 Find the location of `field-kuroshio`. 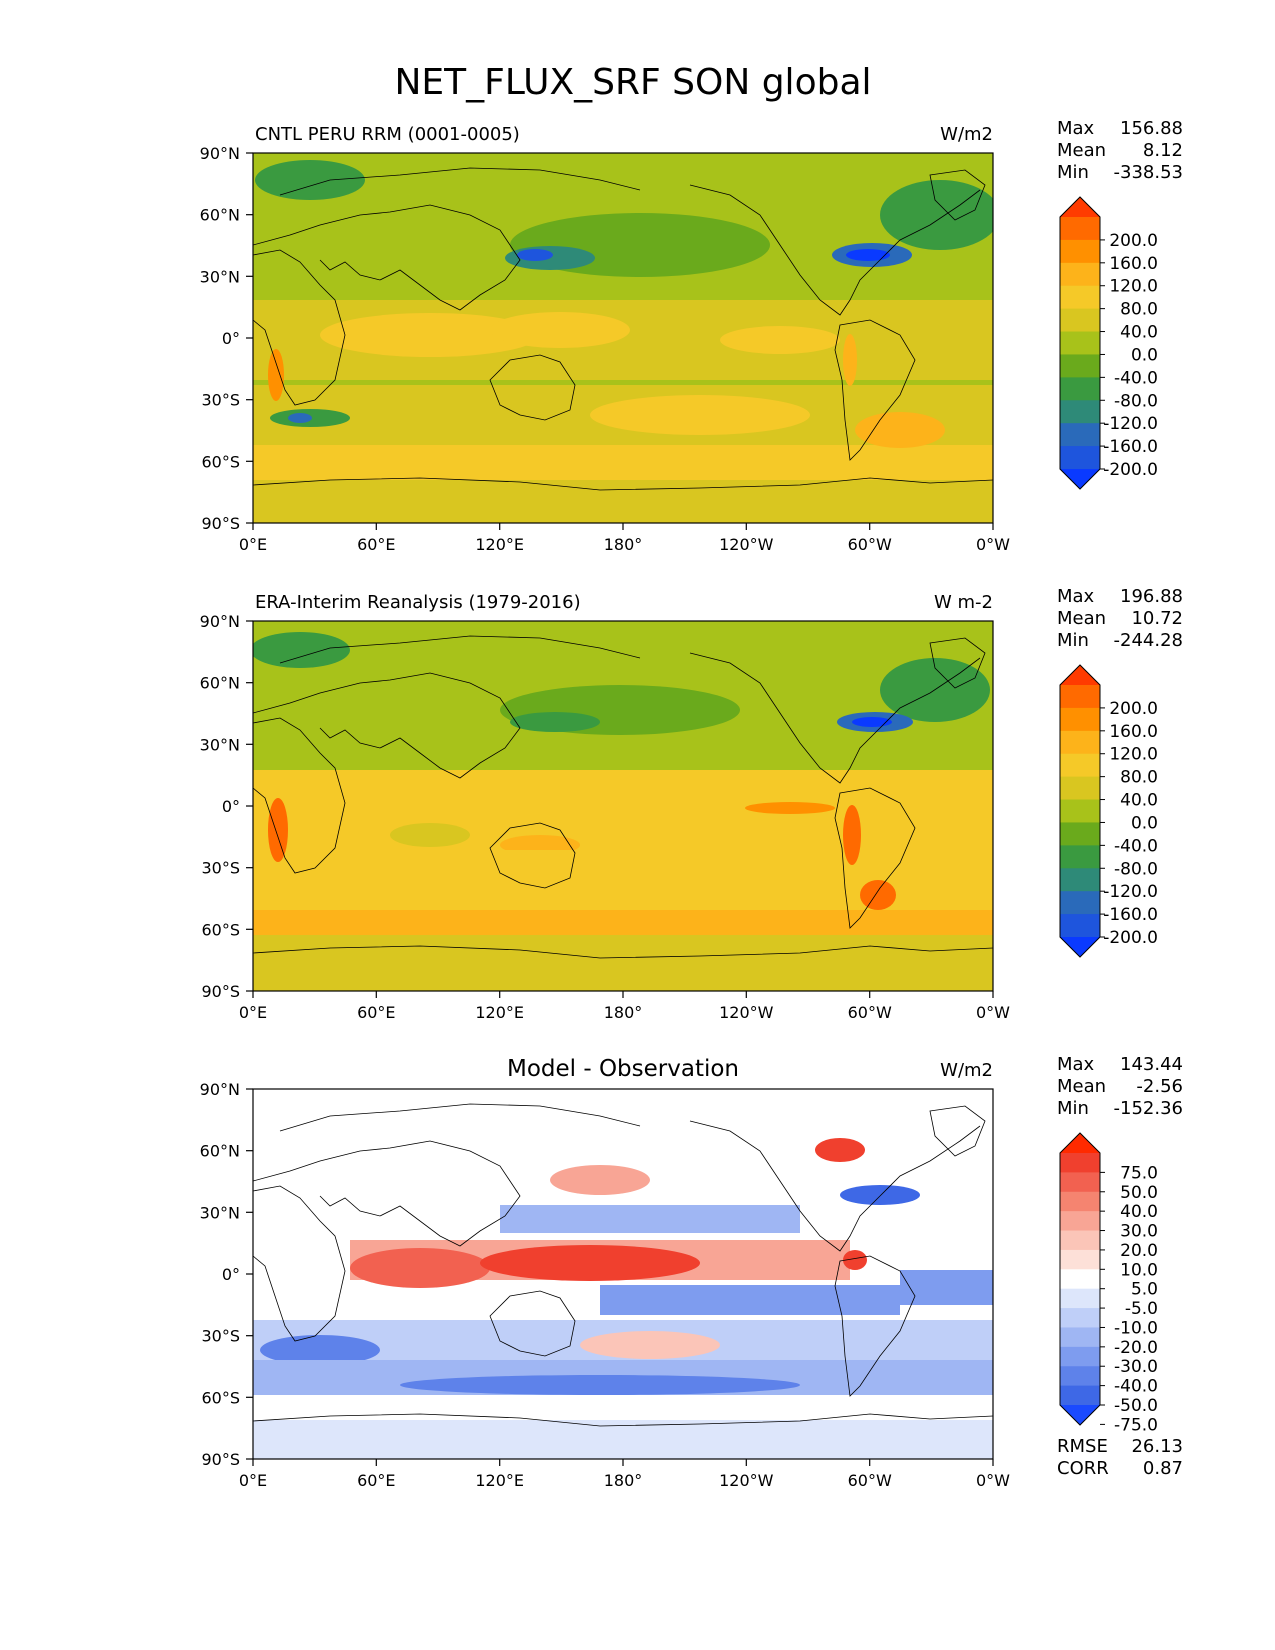

field-kuroshio is located at coordinates (555, 722).